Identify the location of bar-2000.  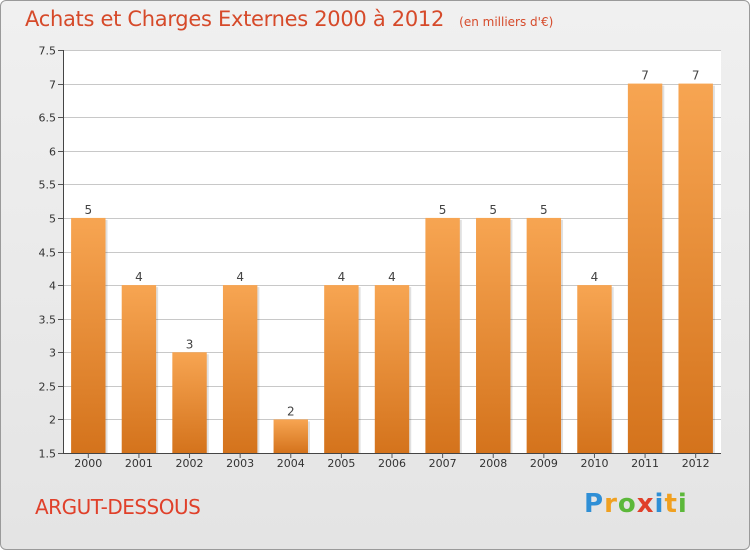
(88, 335).